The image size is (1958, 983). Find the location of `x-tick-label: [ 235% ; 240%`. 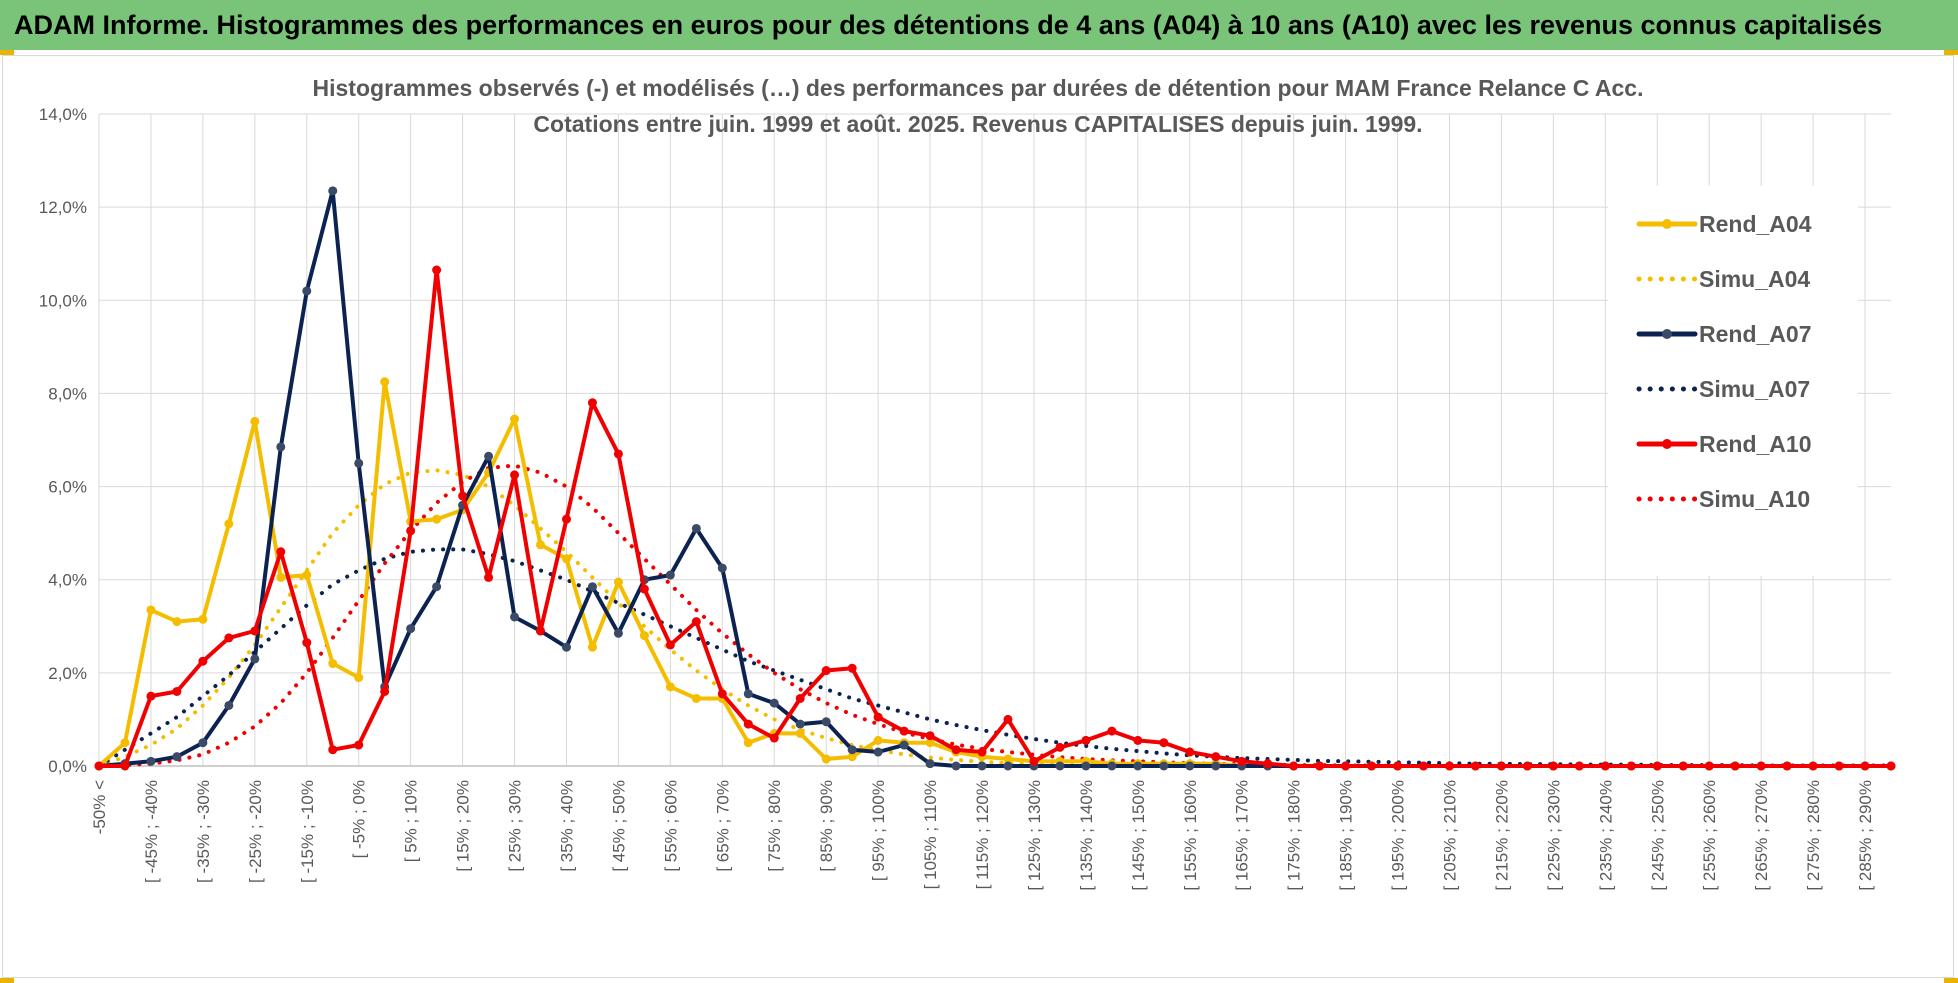

x-tick-label: [ 235% ; 240% is located at coordinates (1605, 835).